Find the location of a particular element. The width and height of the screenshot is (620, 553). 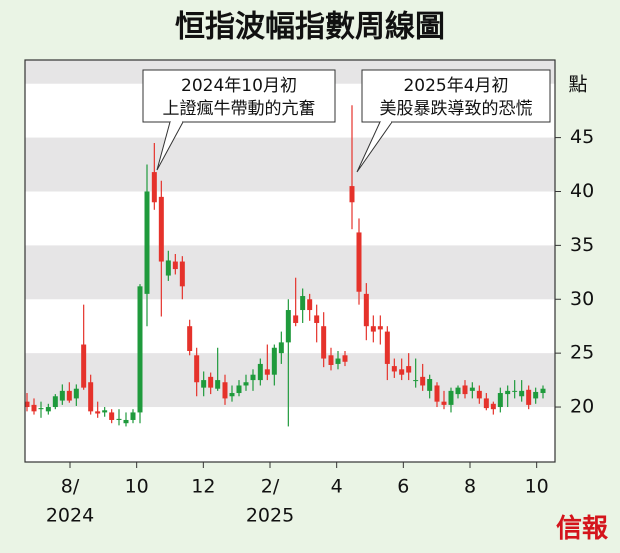

annotation-text: 2025年4月初 is located at coordinates (455, 86).